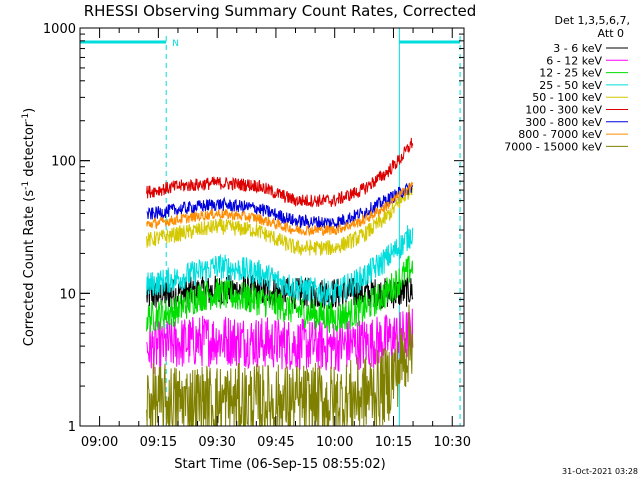 The width and height of the screenshot is (640, 480). I want to click on x-tick-label-3: 09:30, so click(216, 442).